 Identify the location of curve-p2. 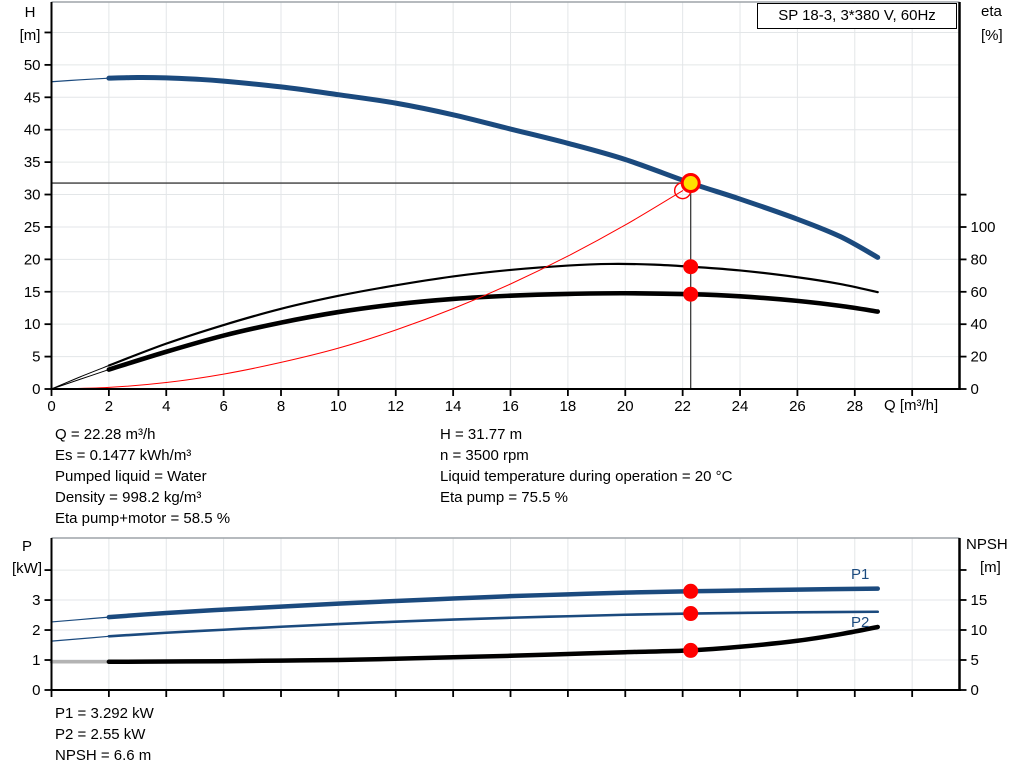
(493, 624).